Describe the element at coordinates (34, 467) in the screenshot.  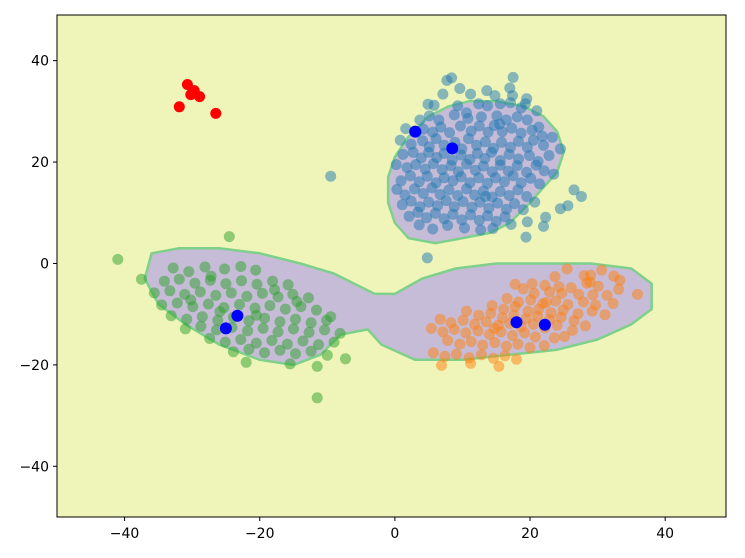
I see `y-tick-label: −40` at that location.